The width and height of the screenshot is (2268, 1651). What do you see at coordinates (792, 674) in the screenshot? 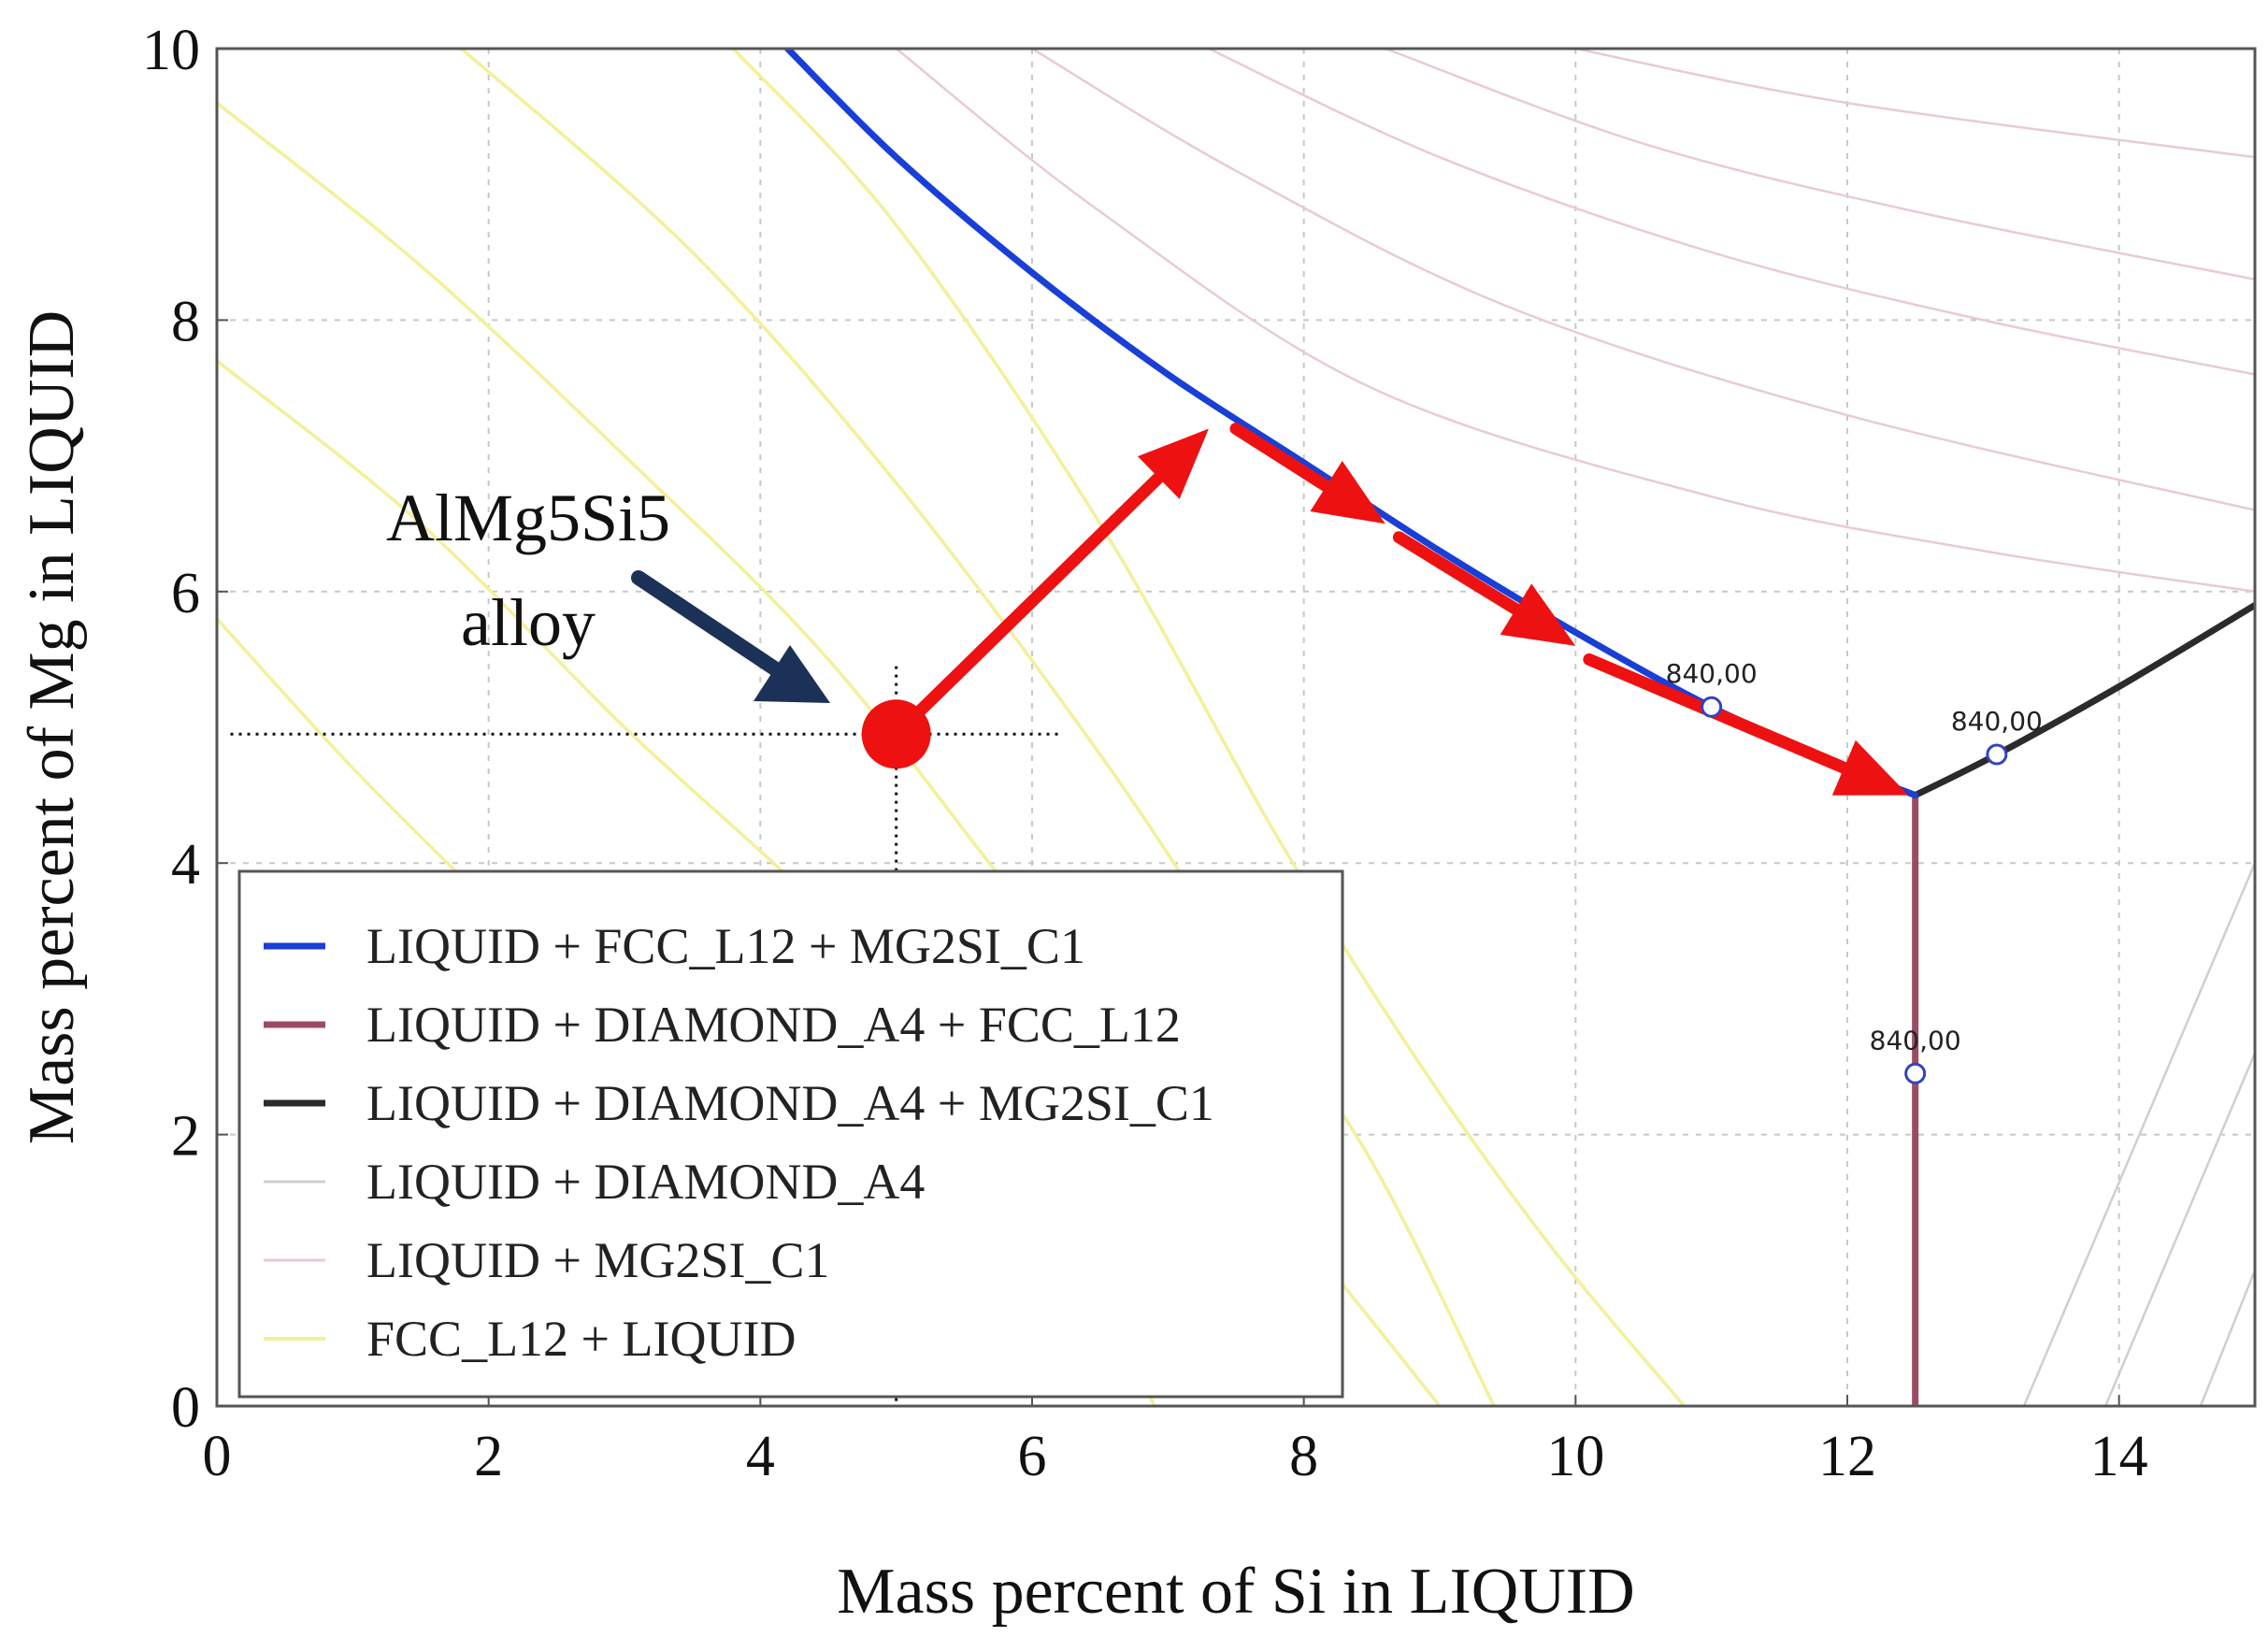
I see `alloy-pointer-arrow-head` at bounding box center [792, 674].